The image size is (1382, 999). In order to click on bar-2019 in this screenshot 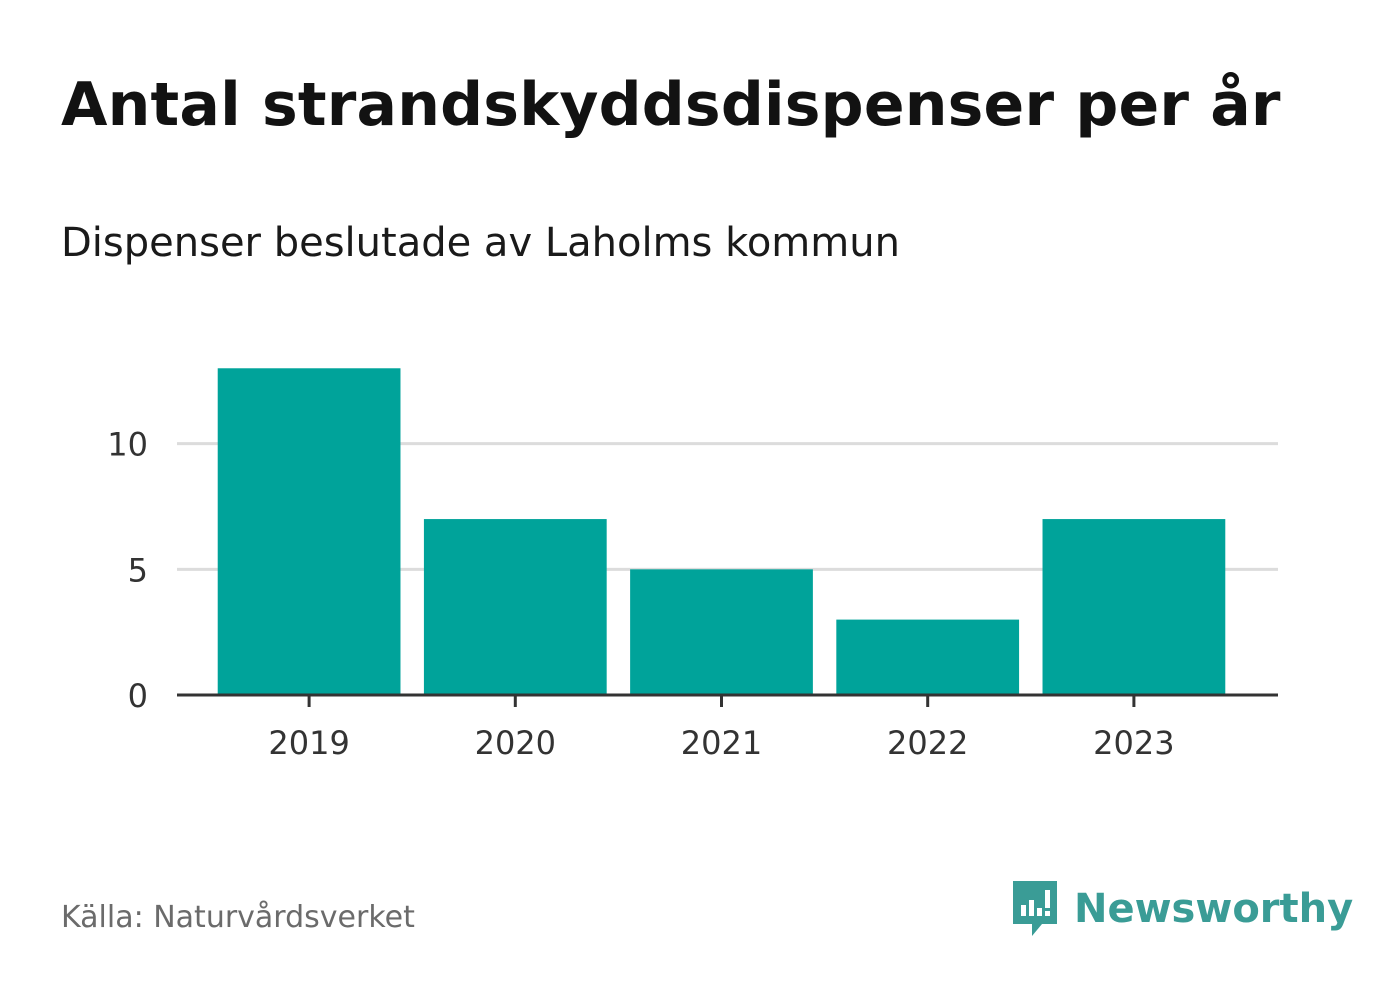, I will do `click(309, 531)`.